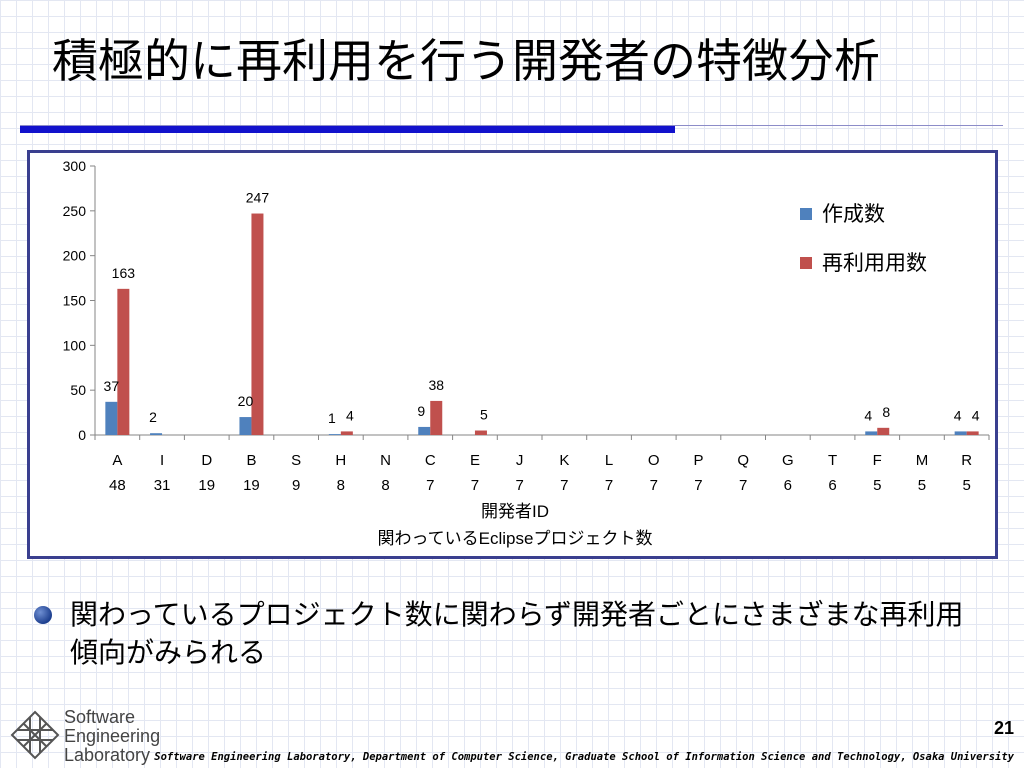  Describe the element at coordinates (246, 401) in the screenshot. I see `data-label: 20` at that location.